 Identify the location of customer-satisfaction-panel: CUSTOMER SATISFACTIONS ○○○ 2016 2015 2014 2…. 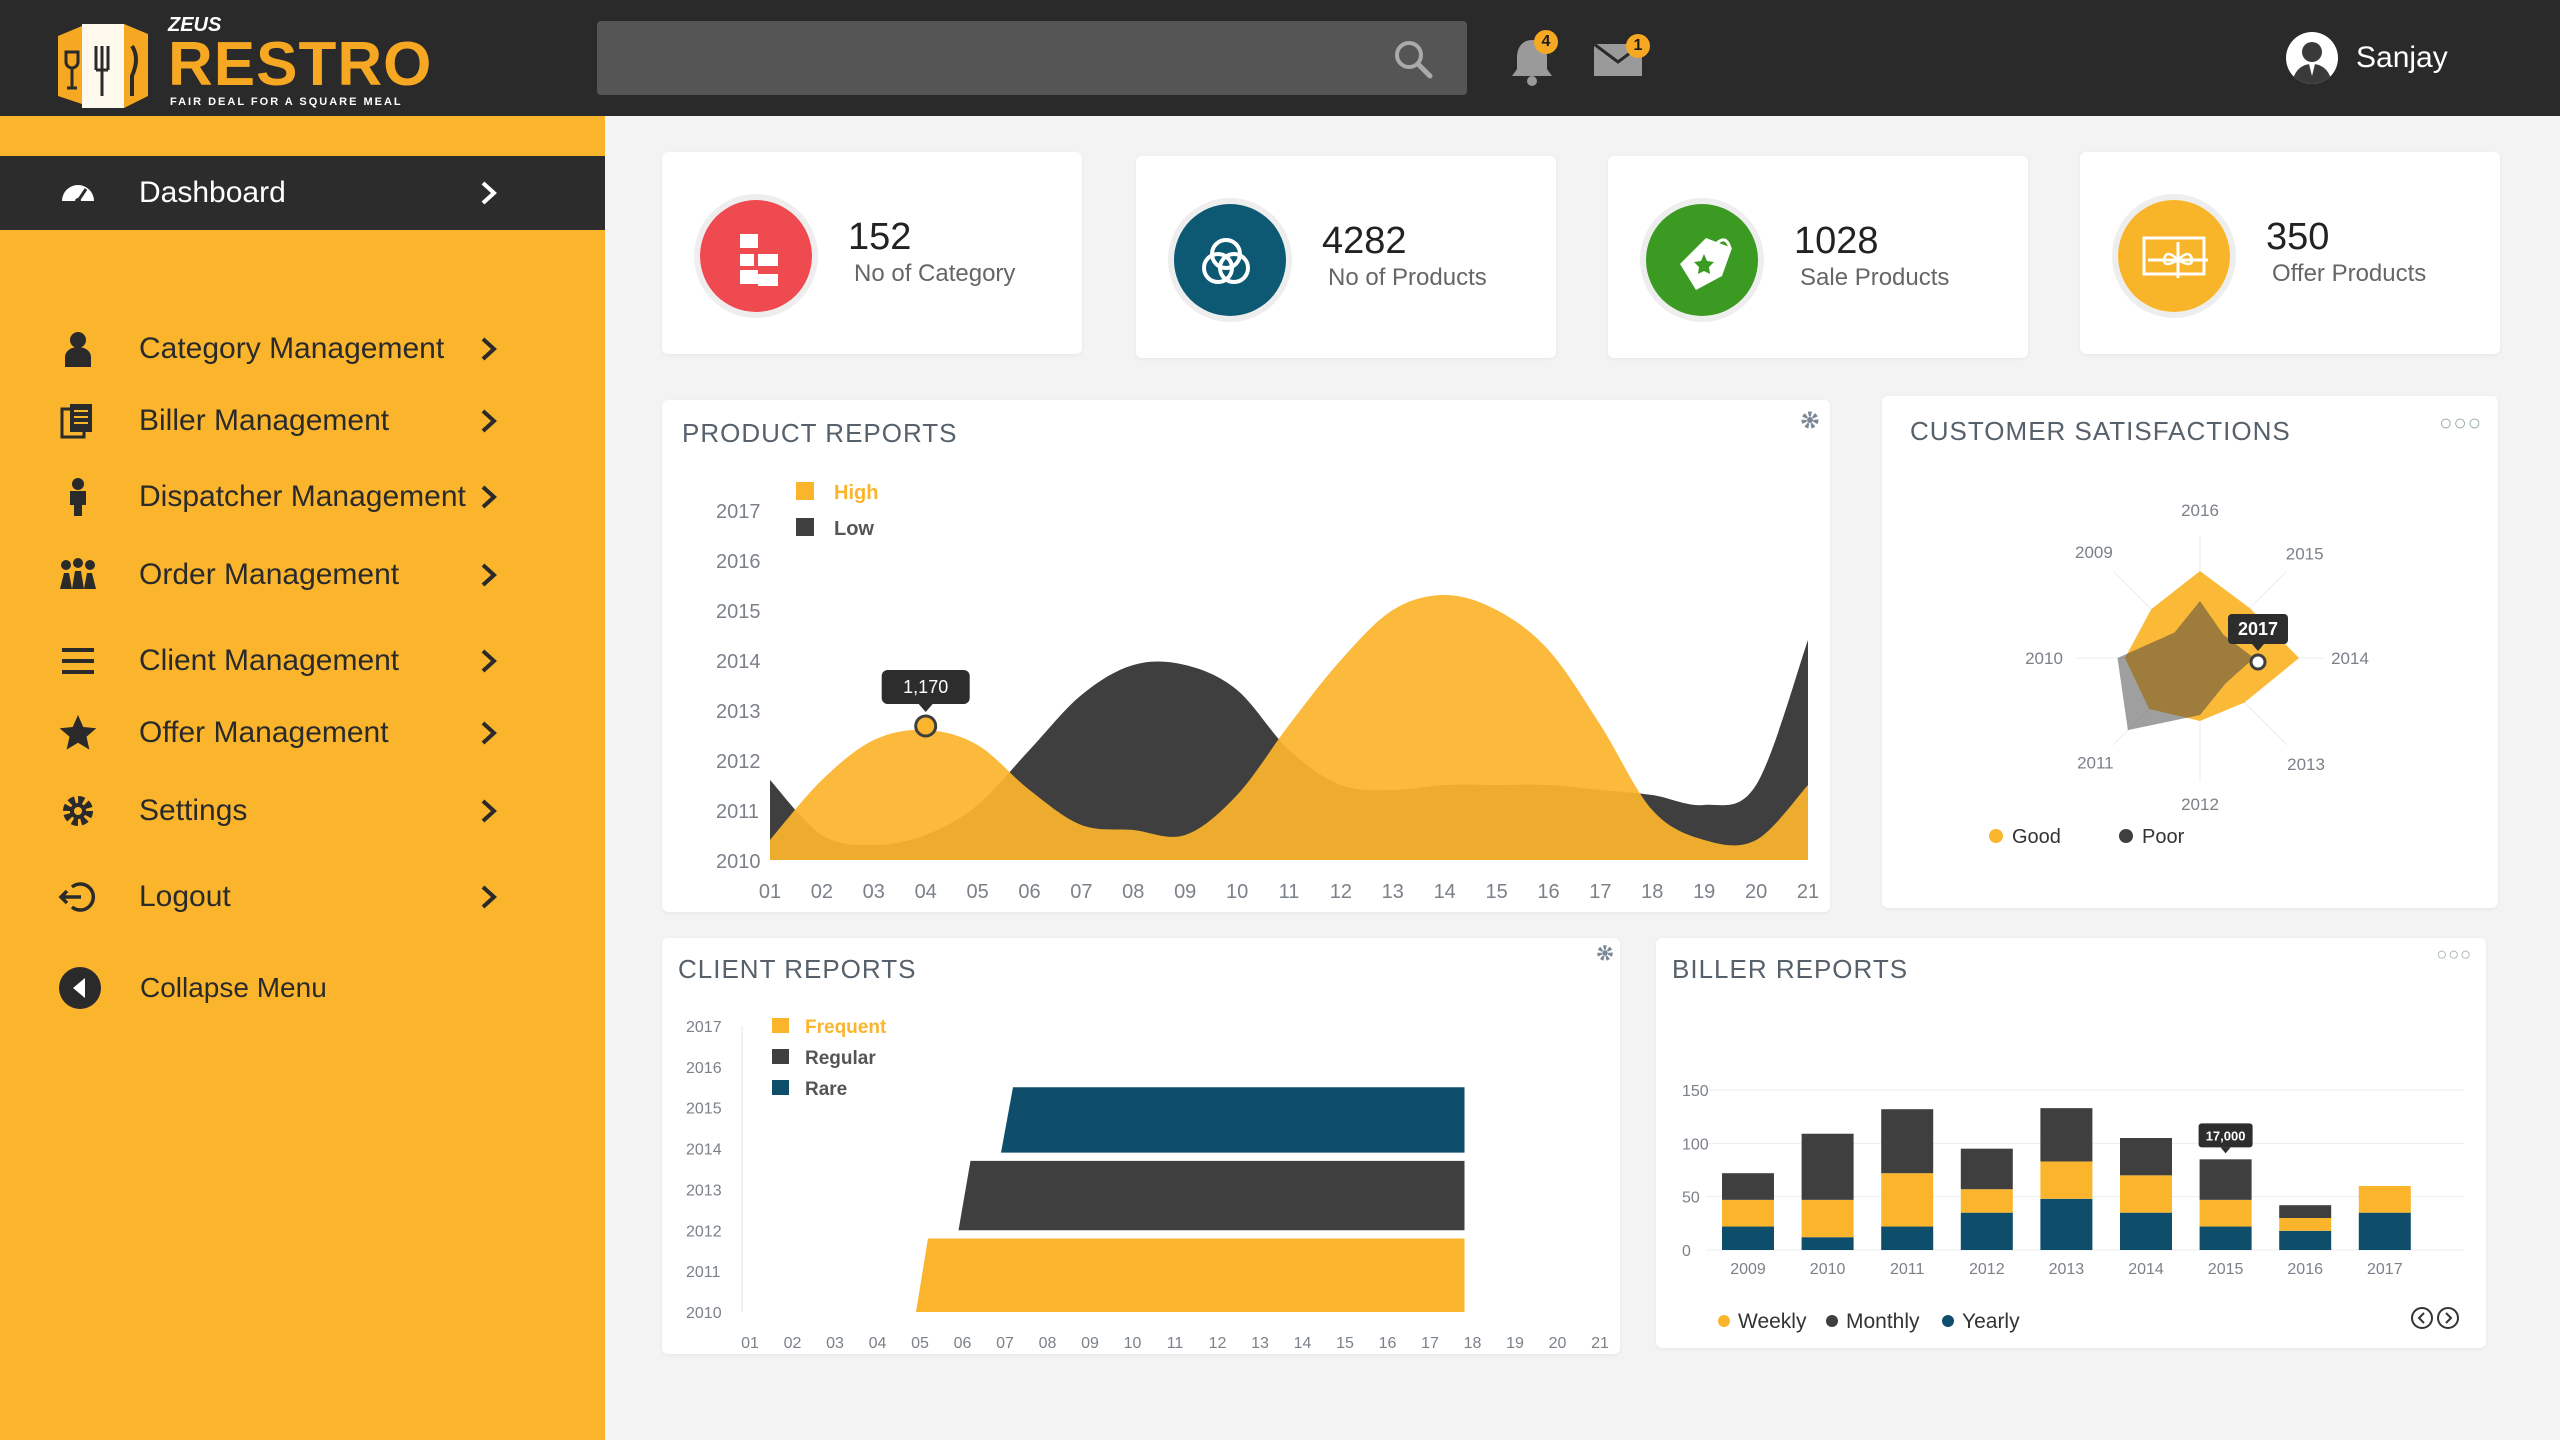
(2190, 652).